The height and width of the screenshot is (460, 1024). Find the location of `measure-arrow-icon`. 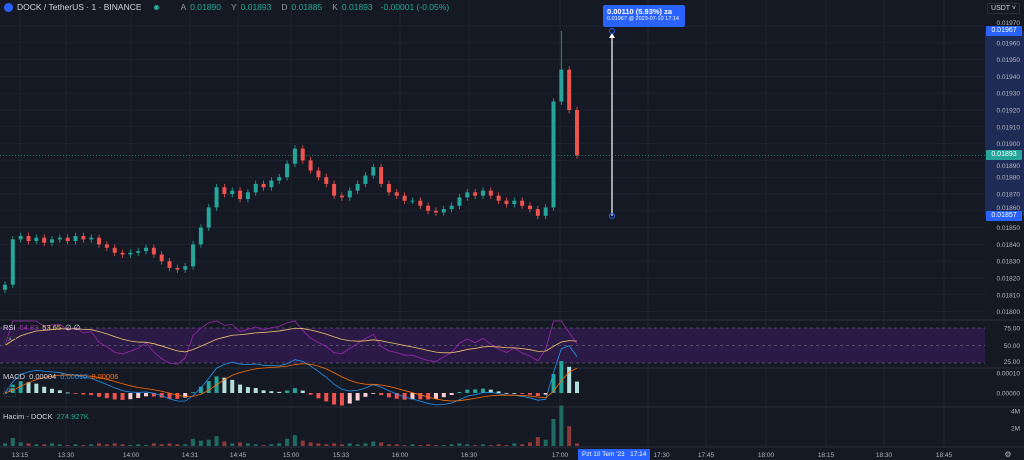

measure-arrow-icon is located at coordinates (612, 36).